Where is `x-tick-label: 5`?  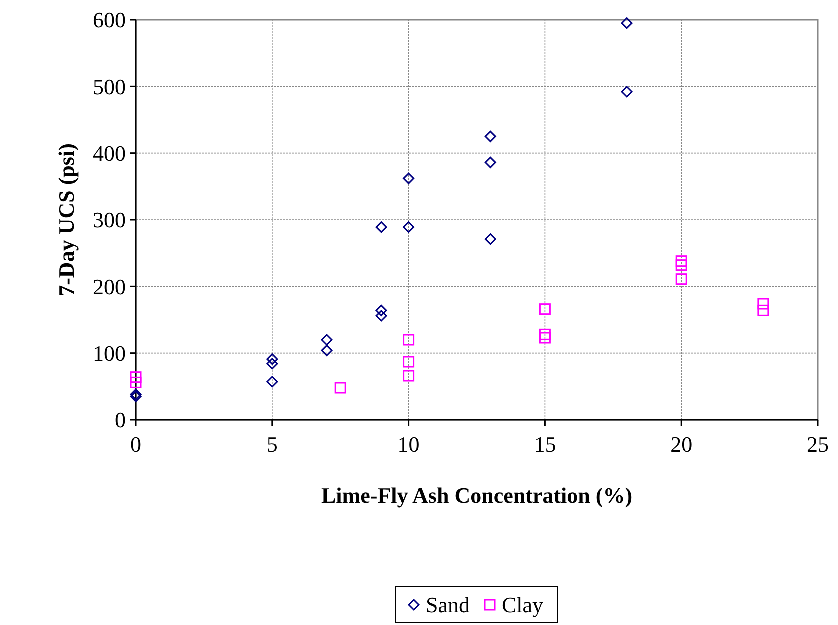 x-tick-label: 5 is located at coordinates (272, 444).